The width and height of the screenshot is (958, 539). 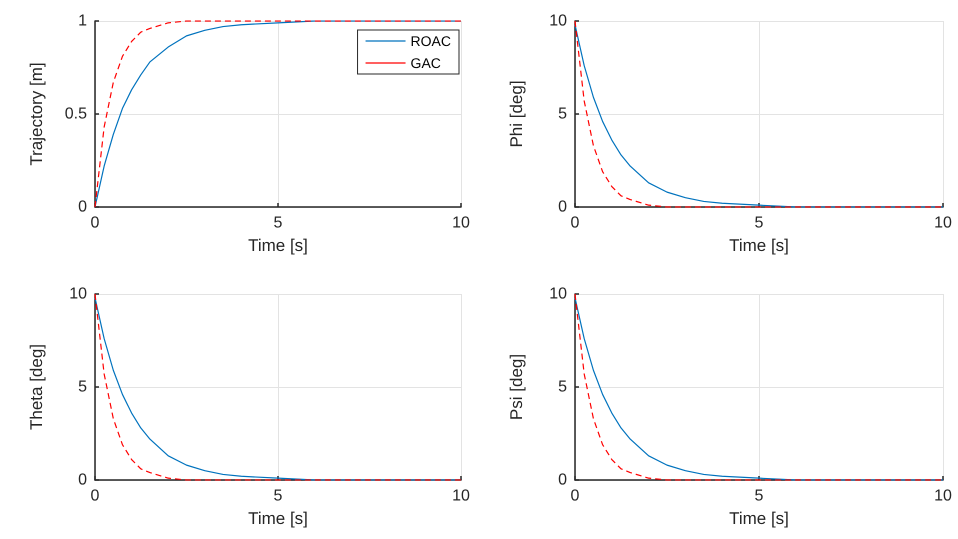 What do you see at coordinates (36, 114) in the screenshot?
I see `y-axis-title: Trajectory [m]` at bounding box center [36, 114].